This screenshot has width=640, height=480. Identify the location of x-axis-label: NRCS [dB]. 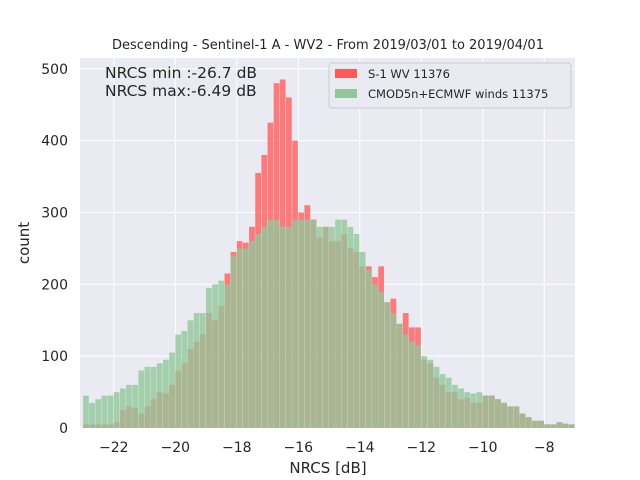
(327, 468).